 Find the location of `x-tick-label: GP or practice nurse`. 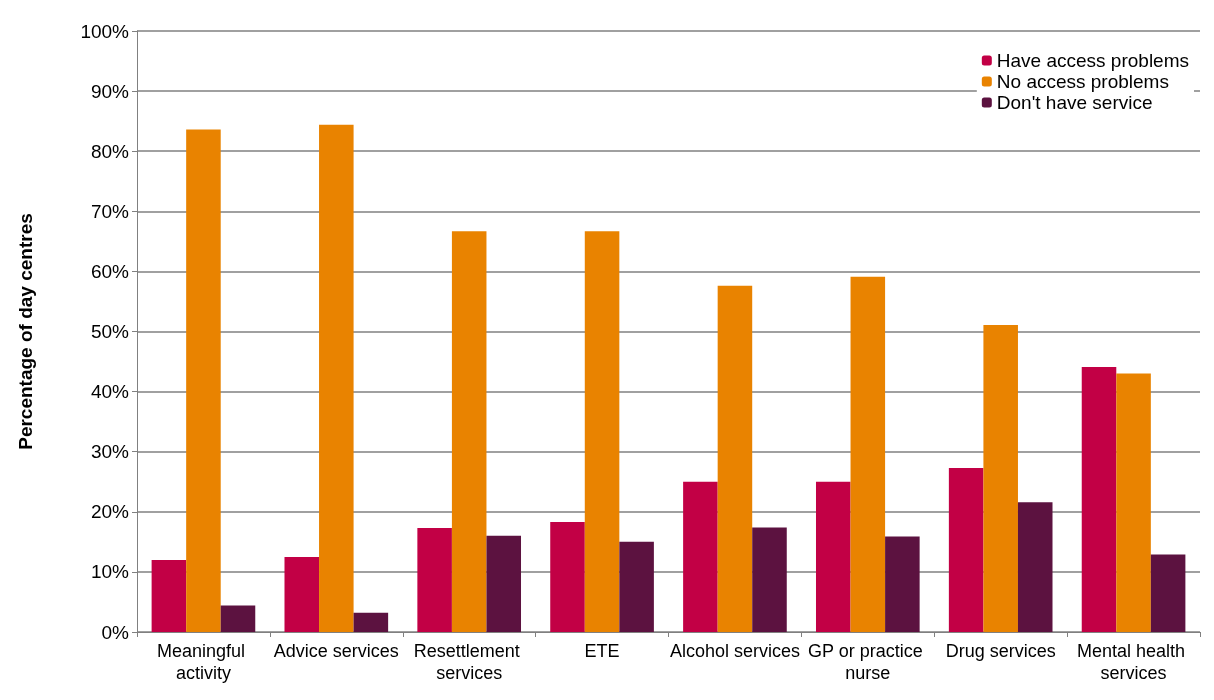

x-tick-label: GP or practice nurse is located at coordinates (867, 662).